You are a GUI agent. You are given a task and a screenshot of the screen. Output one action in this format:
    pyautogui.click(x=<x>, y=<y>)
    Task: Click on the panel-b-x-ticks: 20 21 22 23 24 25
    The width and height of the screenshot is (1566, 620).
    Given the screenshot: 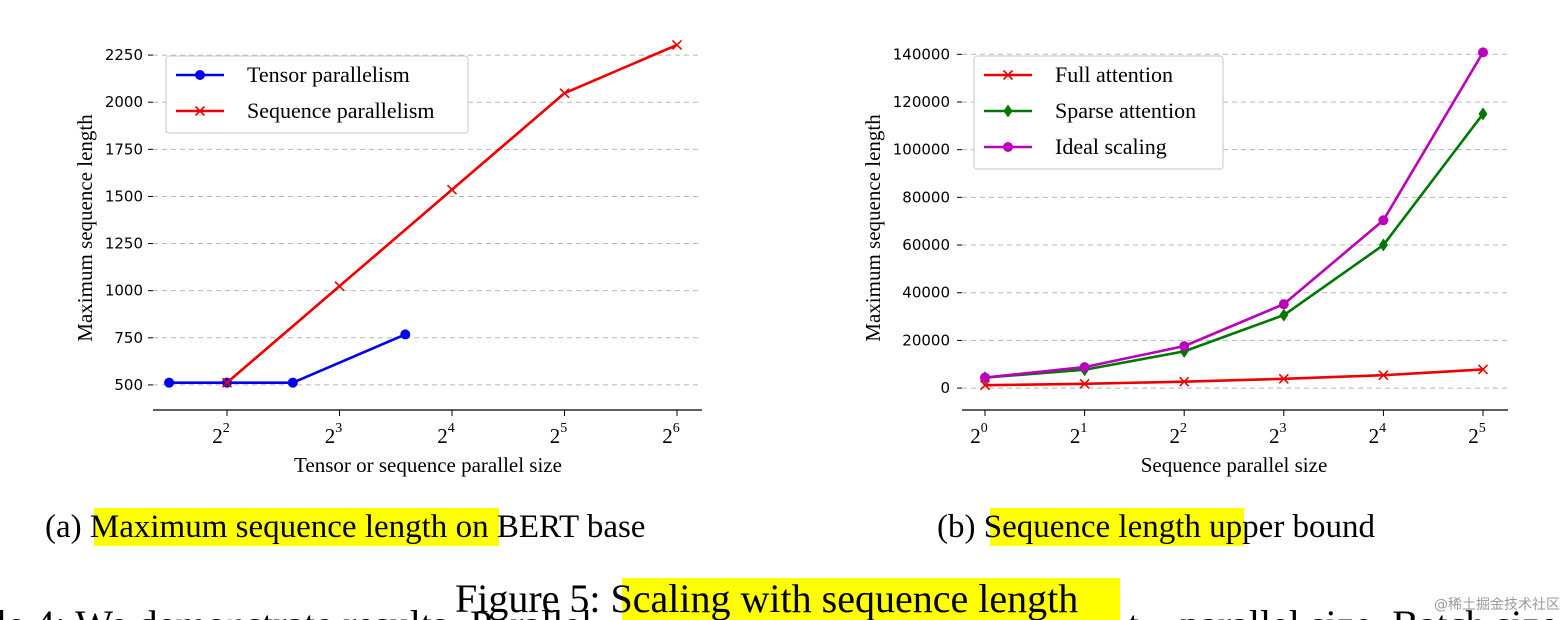 What is the action you would take?
    pyautogui.click(x=1228, y=429)
    